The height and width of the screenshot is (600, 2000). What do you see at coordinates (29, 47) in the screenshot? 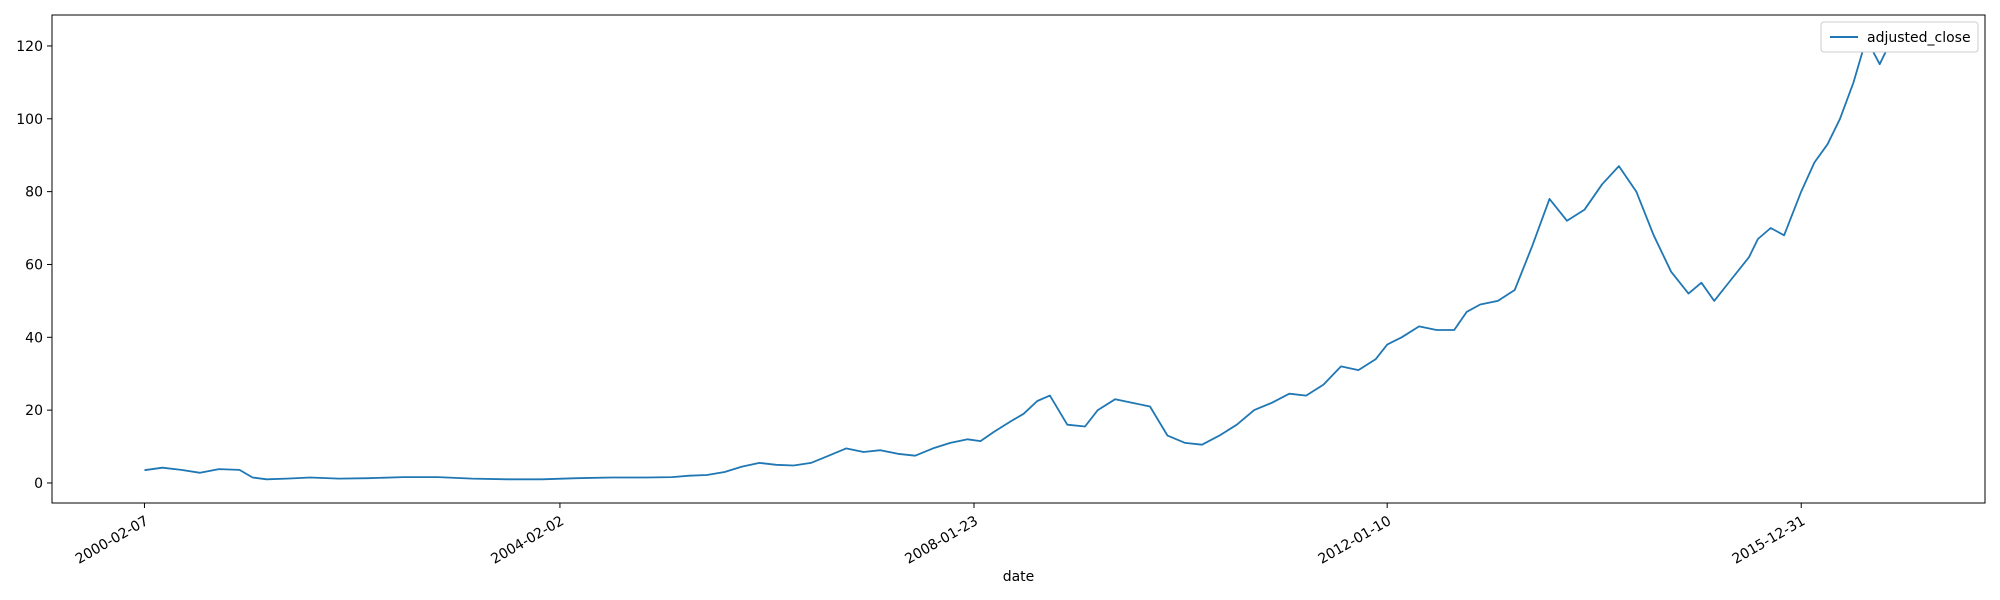
I see `y-tick-label: 120` at bounding box center [29, 47].